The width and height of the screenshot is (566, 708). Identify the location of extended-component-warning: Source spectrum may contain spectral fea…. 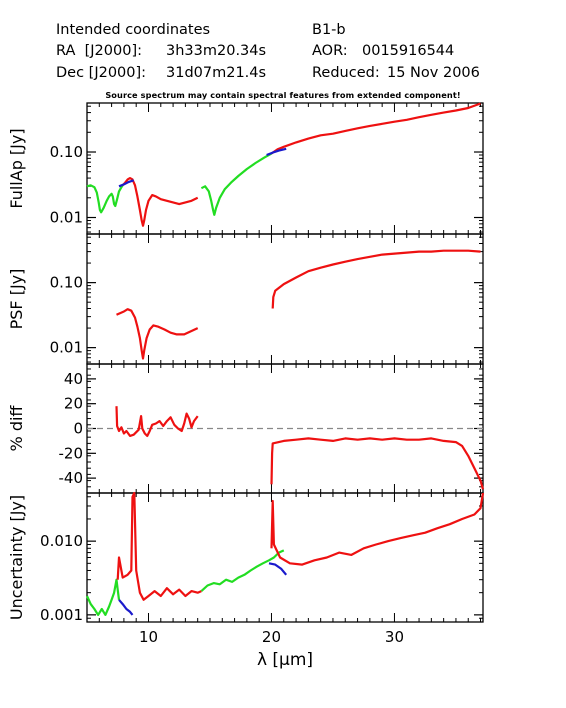
(283, 95).